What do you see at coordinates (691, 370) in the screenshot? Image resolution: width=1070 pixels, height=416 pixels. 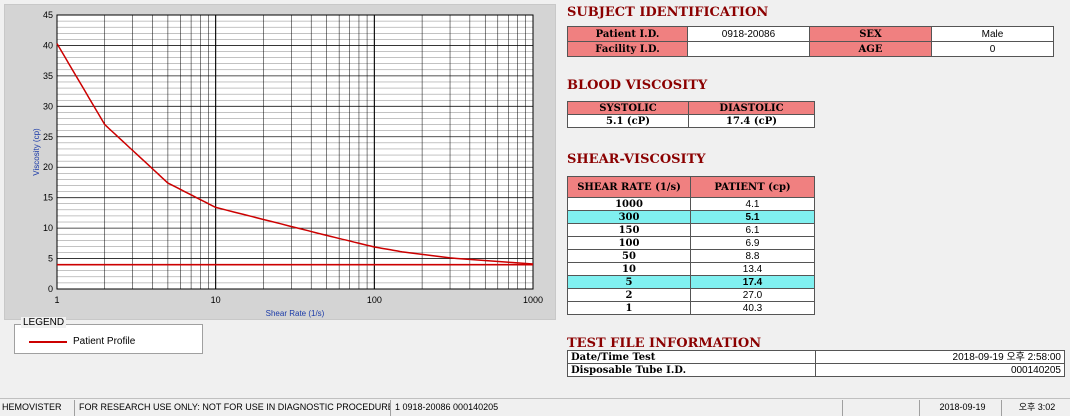 I see `tube-id-label: Disposable Tube I.D.` at bounding box center [691, 370].